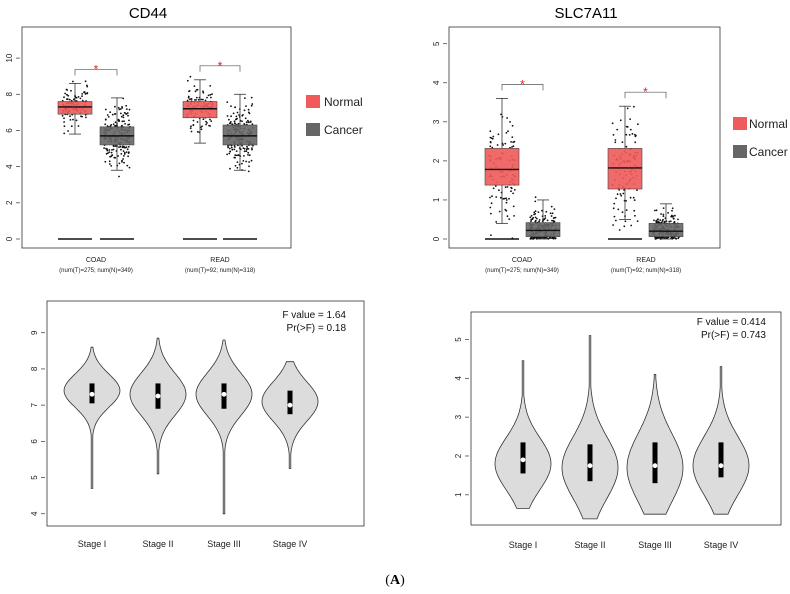 The height and width of the screenshot is (594, 790). Describe the element at coordinates (313, 129) in the screenshot. I see `cd44-legend-cancer-swatch` at that location.